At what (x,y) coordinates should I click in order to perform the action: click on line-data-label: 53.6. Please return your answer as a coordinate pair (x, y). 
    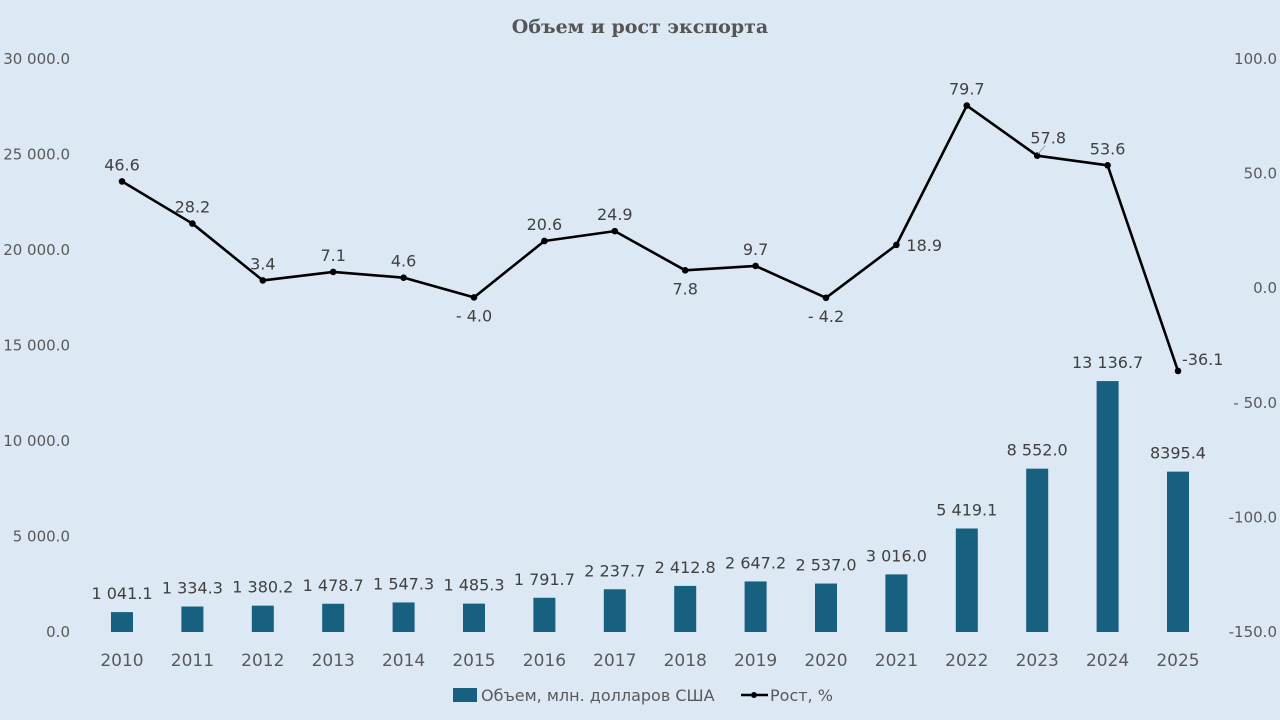
    Looking at the image, I should click on (1108, 148).